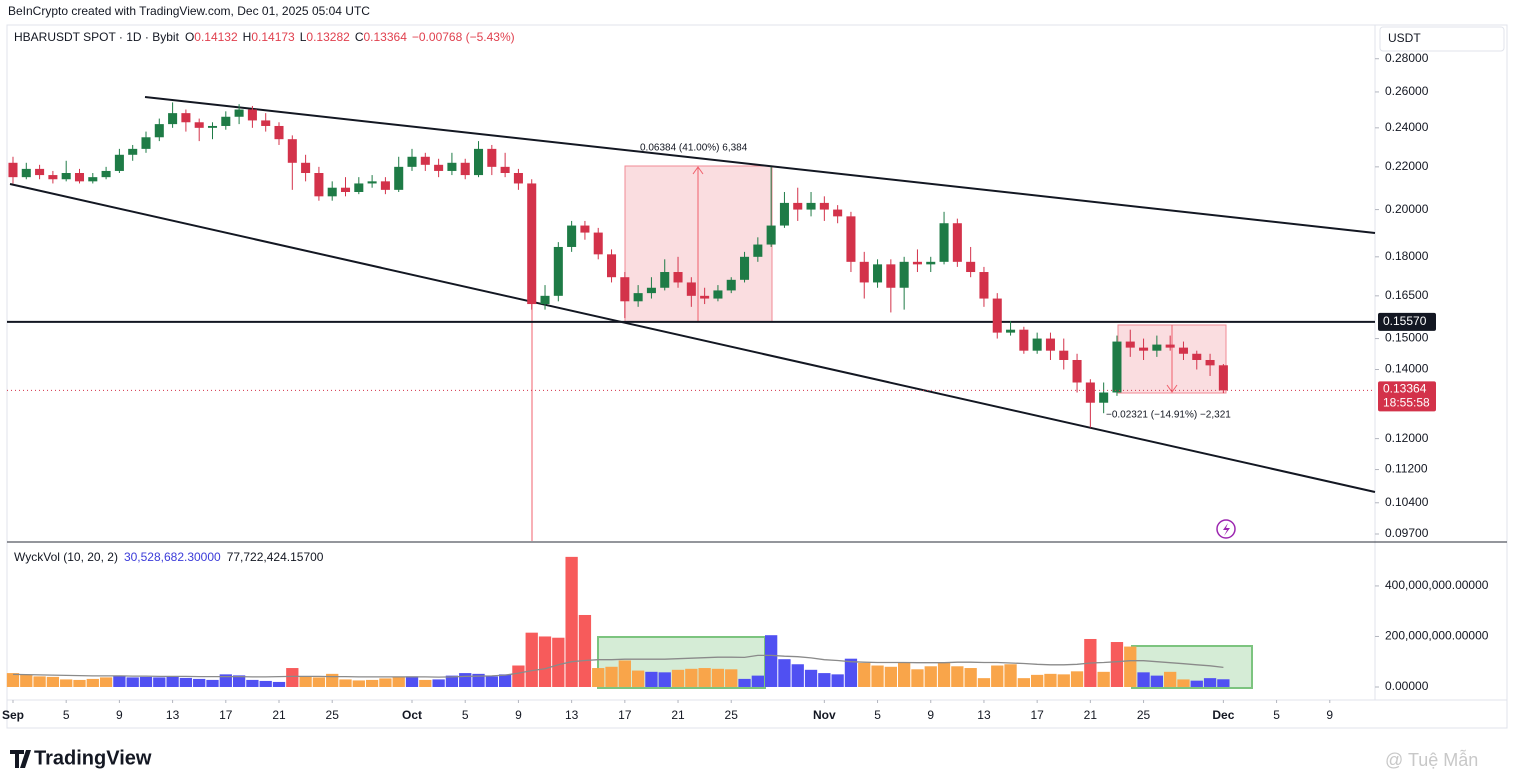 The width and height of the screenshot is (1514, 784). What do you see at coordinates (172, 557) in the screenshot?
I see `volume-value: 30,528,682.30000` at bounding box center [172, 557].